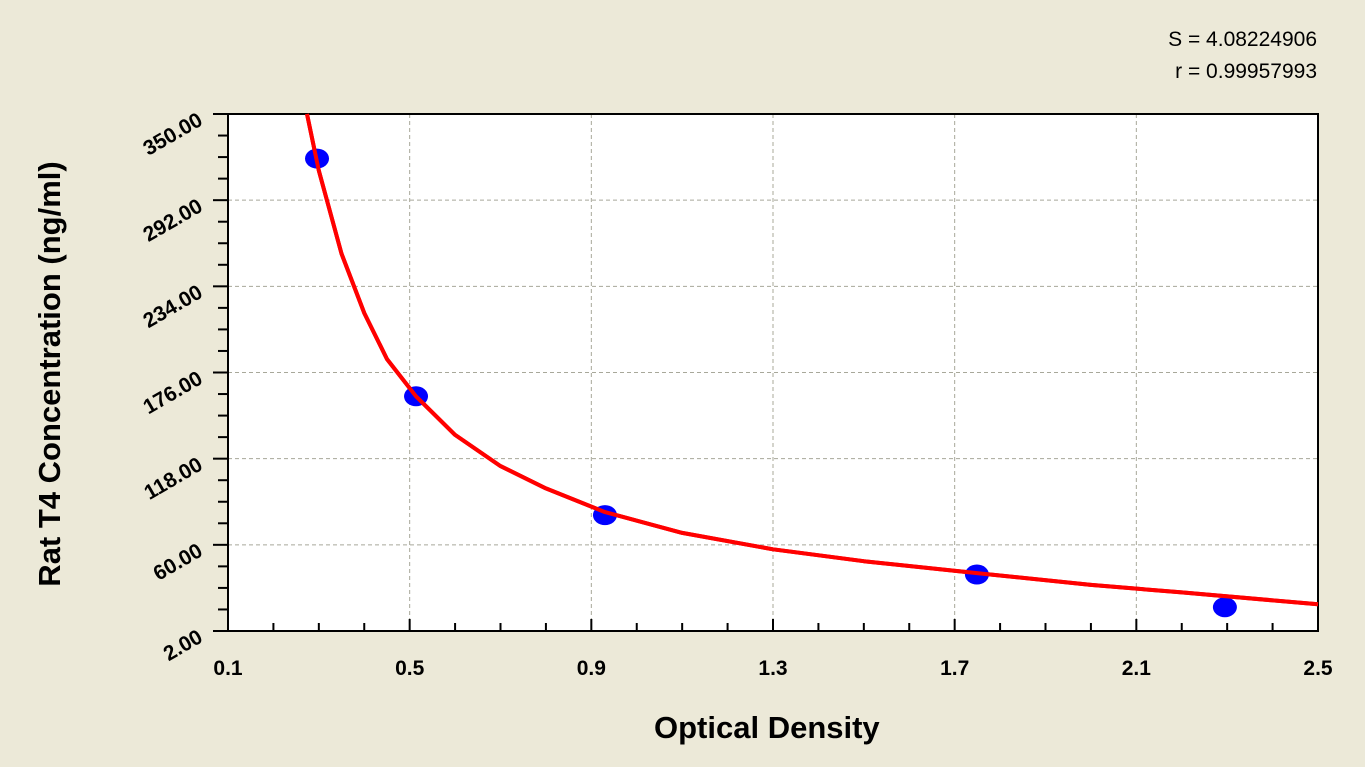  I want to click on y-axis-ticks: 2.00 60.00 118.00 176.00 234.00 292.00 350.00, so click(183, 387).